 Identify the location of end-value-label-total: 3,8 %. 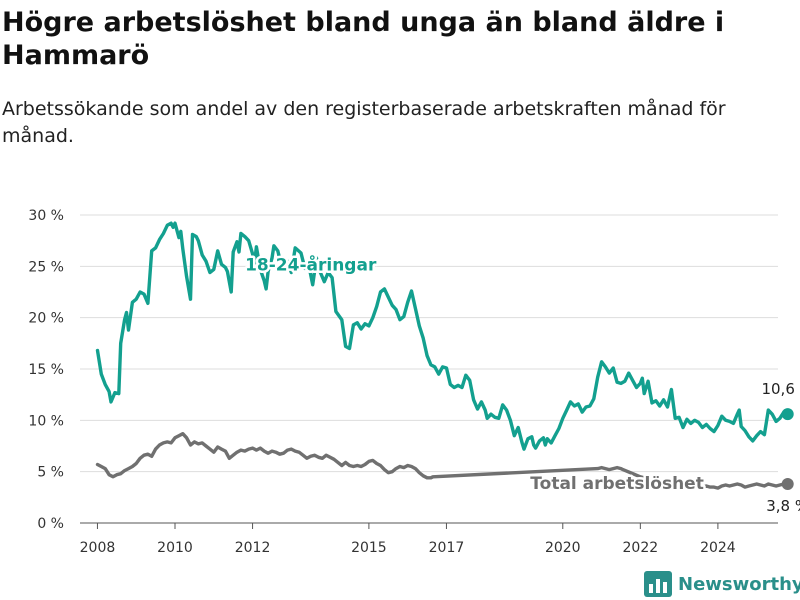
(783, 506).